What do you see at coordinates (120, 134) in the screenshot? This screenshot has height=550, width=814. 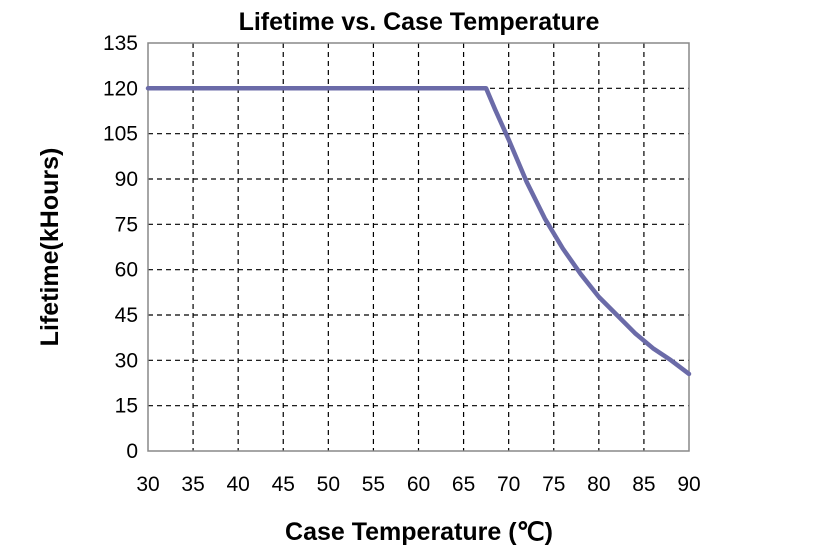 I see `y-tick-label: 105` at bounding box center [120, 134].